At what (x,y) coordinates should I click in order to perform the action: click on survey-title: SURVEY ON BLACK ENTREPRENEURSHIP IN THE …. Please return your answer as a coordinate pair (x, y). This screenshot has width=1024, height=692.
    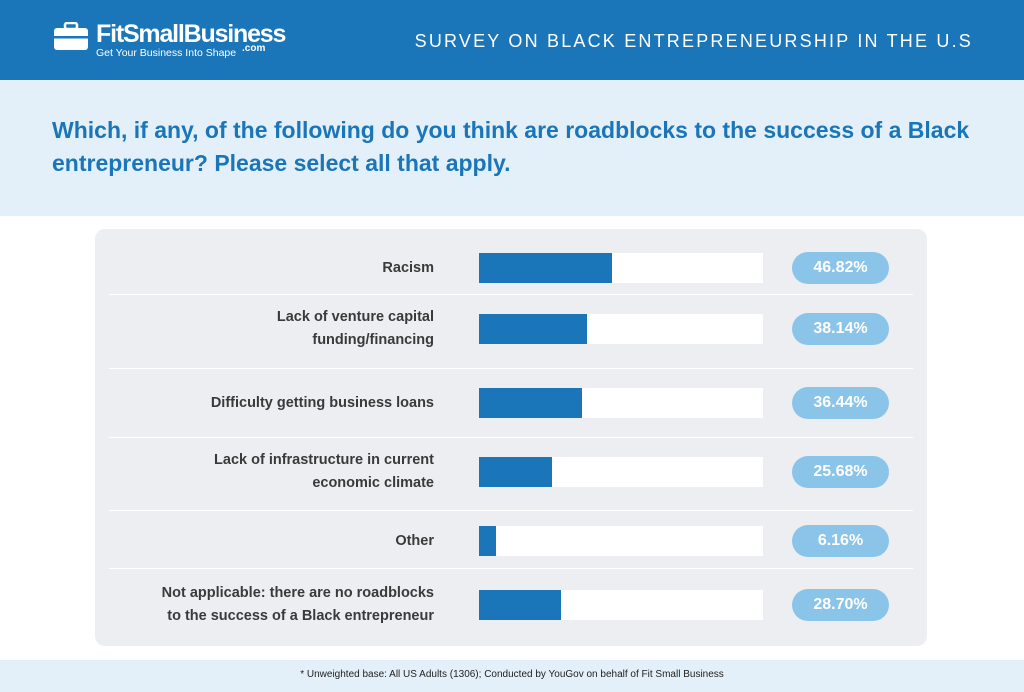
    Looking at the image, I should click on (693, 41).